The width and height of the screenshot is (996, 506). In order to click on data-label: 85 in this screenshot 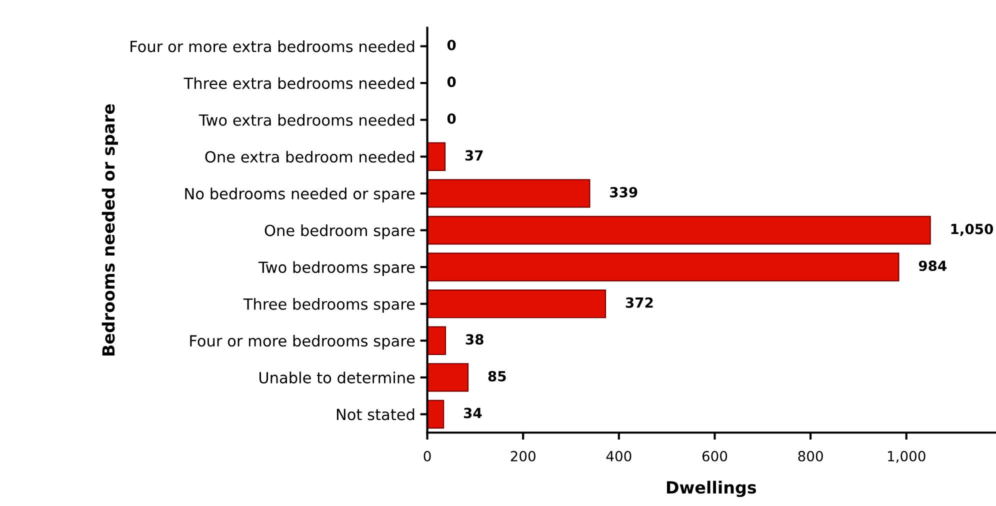, I will do `click(497, 376)`.